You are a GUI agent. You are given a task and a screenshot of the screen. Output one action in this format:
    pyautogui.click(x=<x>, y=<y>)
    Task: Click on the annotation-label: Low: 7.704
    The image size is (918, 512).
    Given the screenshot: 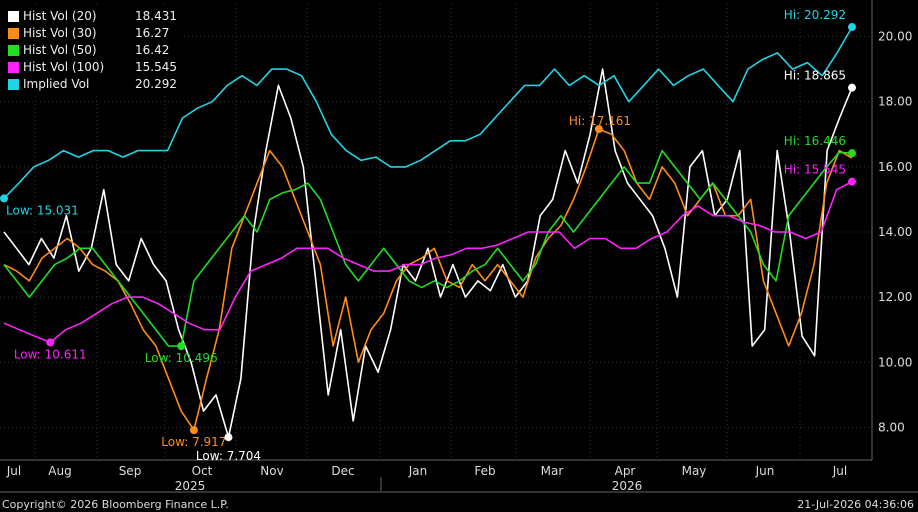 What is the action you would take?
    pyautogui.click(x=228, y=456)
    